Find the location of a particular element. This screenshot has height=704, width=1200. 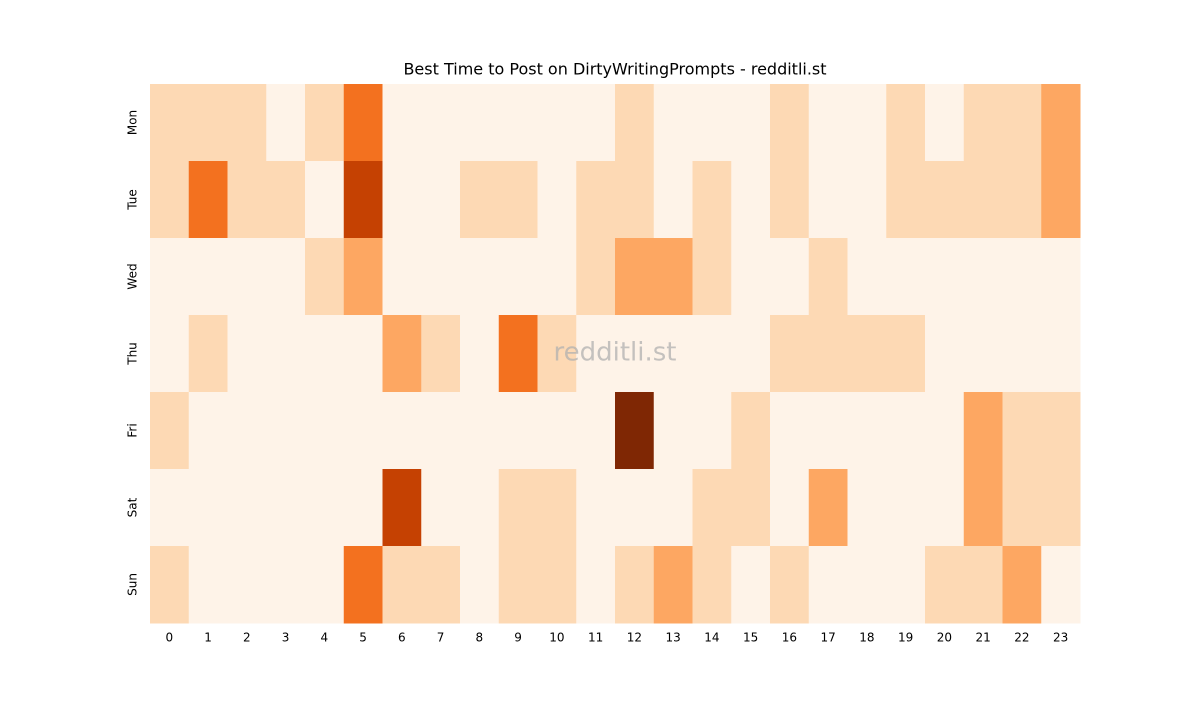

x-tick-label: 10 is located at coordinates (556, 638).